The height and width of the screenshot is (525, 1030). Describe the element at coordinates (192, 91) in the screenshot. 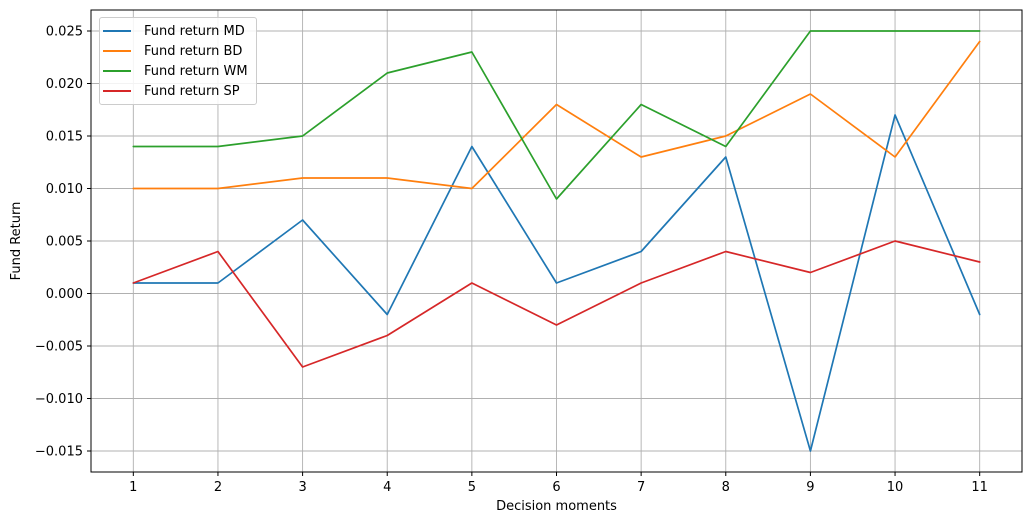

I see `legend-item-label: Fund return SP` at that location.